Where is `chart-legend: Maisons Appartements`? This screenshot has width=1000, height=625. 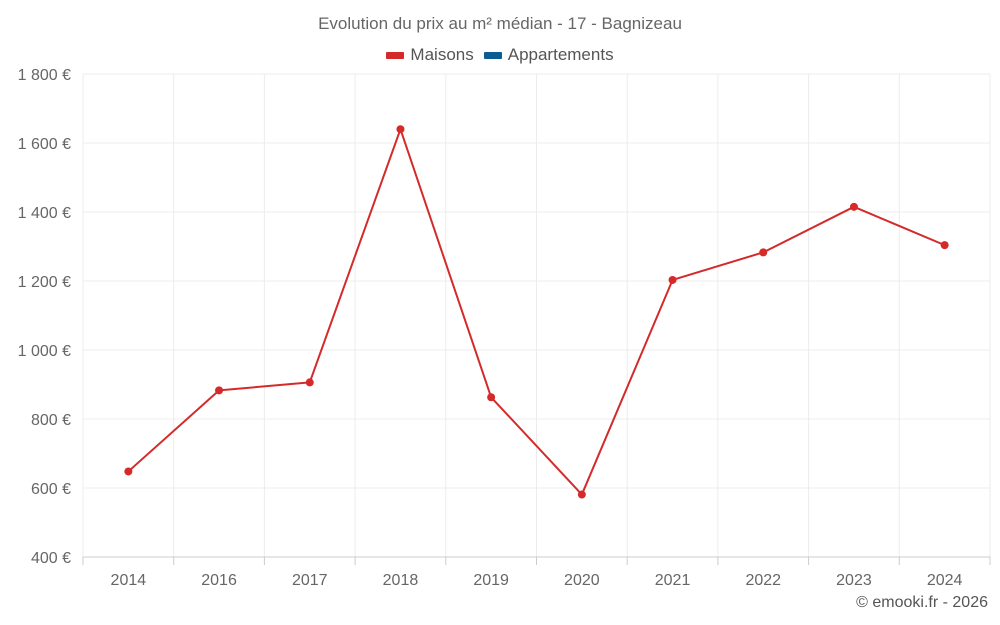
chart-legend: Maisons Appartements is located at coordinates (500, 55).